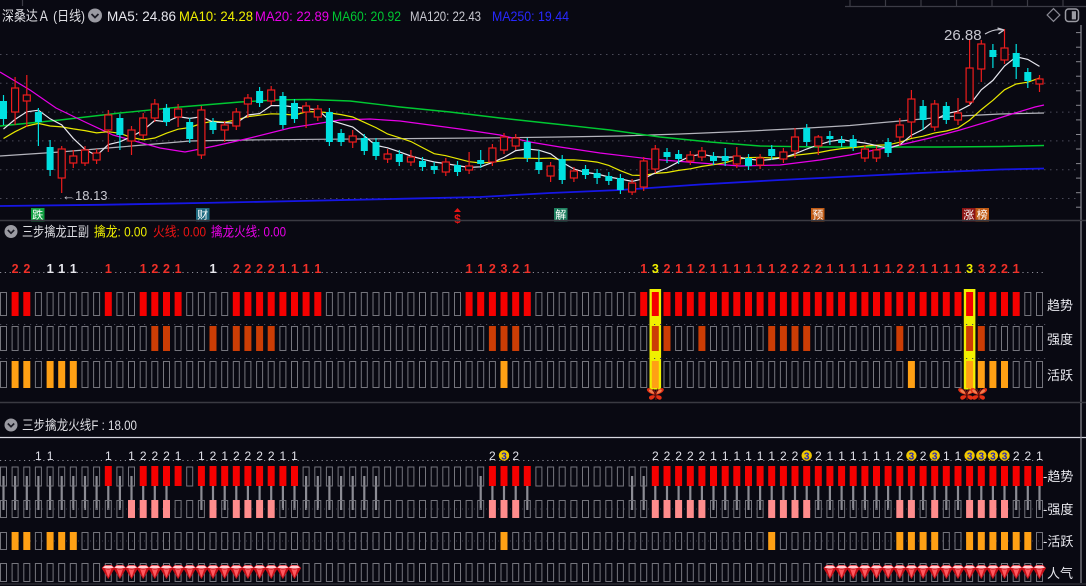 The height and width of the screenshot is (586, 1086). Describe the element at coordinates (1058, 509) in the screenshot. I see `svg-text: -强度` at that location.